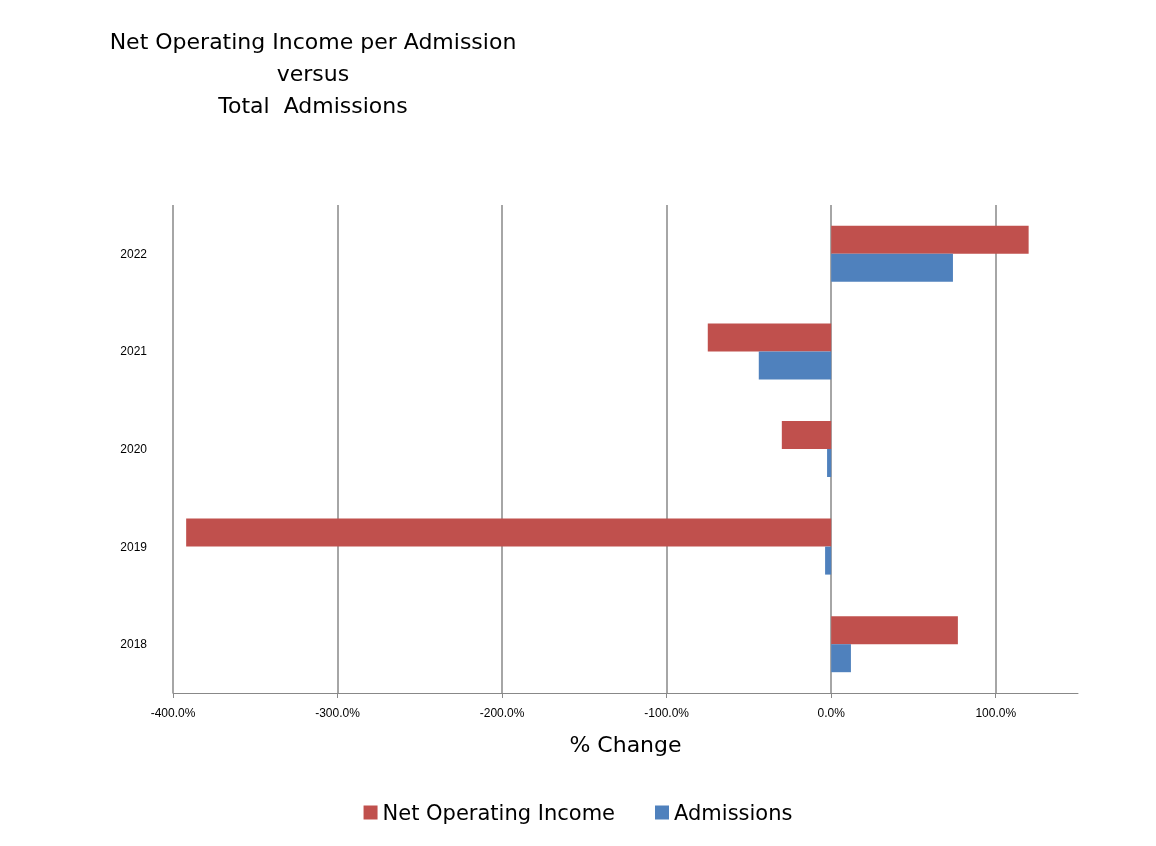 Image resolution: width=1156 pixels, height=846 pixels. Describe the element at coordinates (134, 449) in the screenshot. I see `y-tick-label: 2020` at that location.